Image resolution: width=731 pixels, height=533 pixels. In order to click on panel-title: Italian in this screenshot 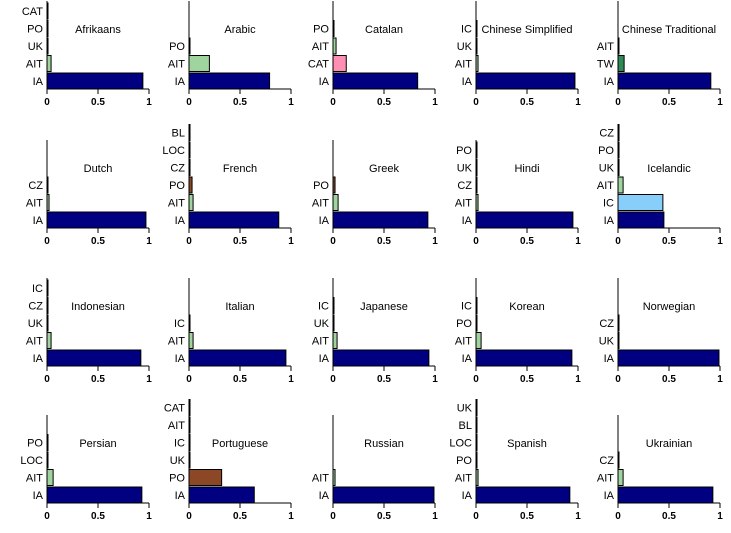, I will do `click(239, 307)`.